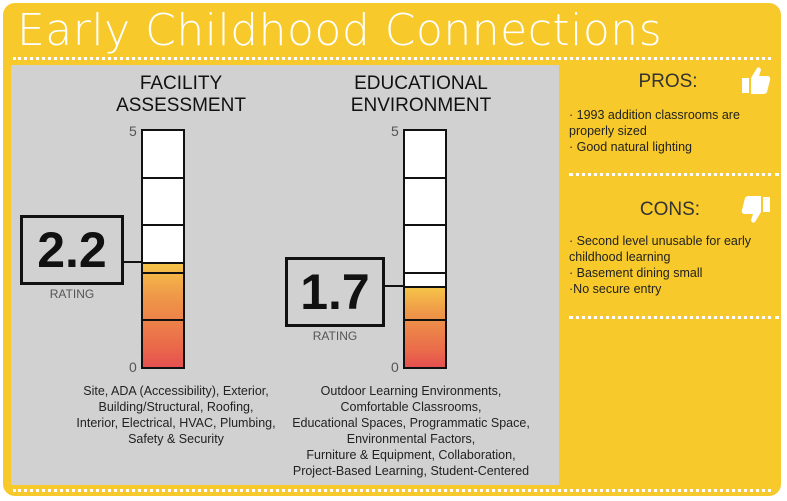 The width and height of the screenshot is (787, 501). Describe the element at coordinates (132, 262) in the screenshot. I see `gauge-connector-facility` at that location.